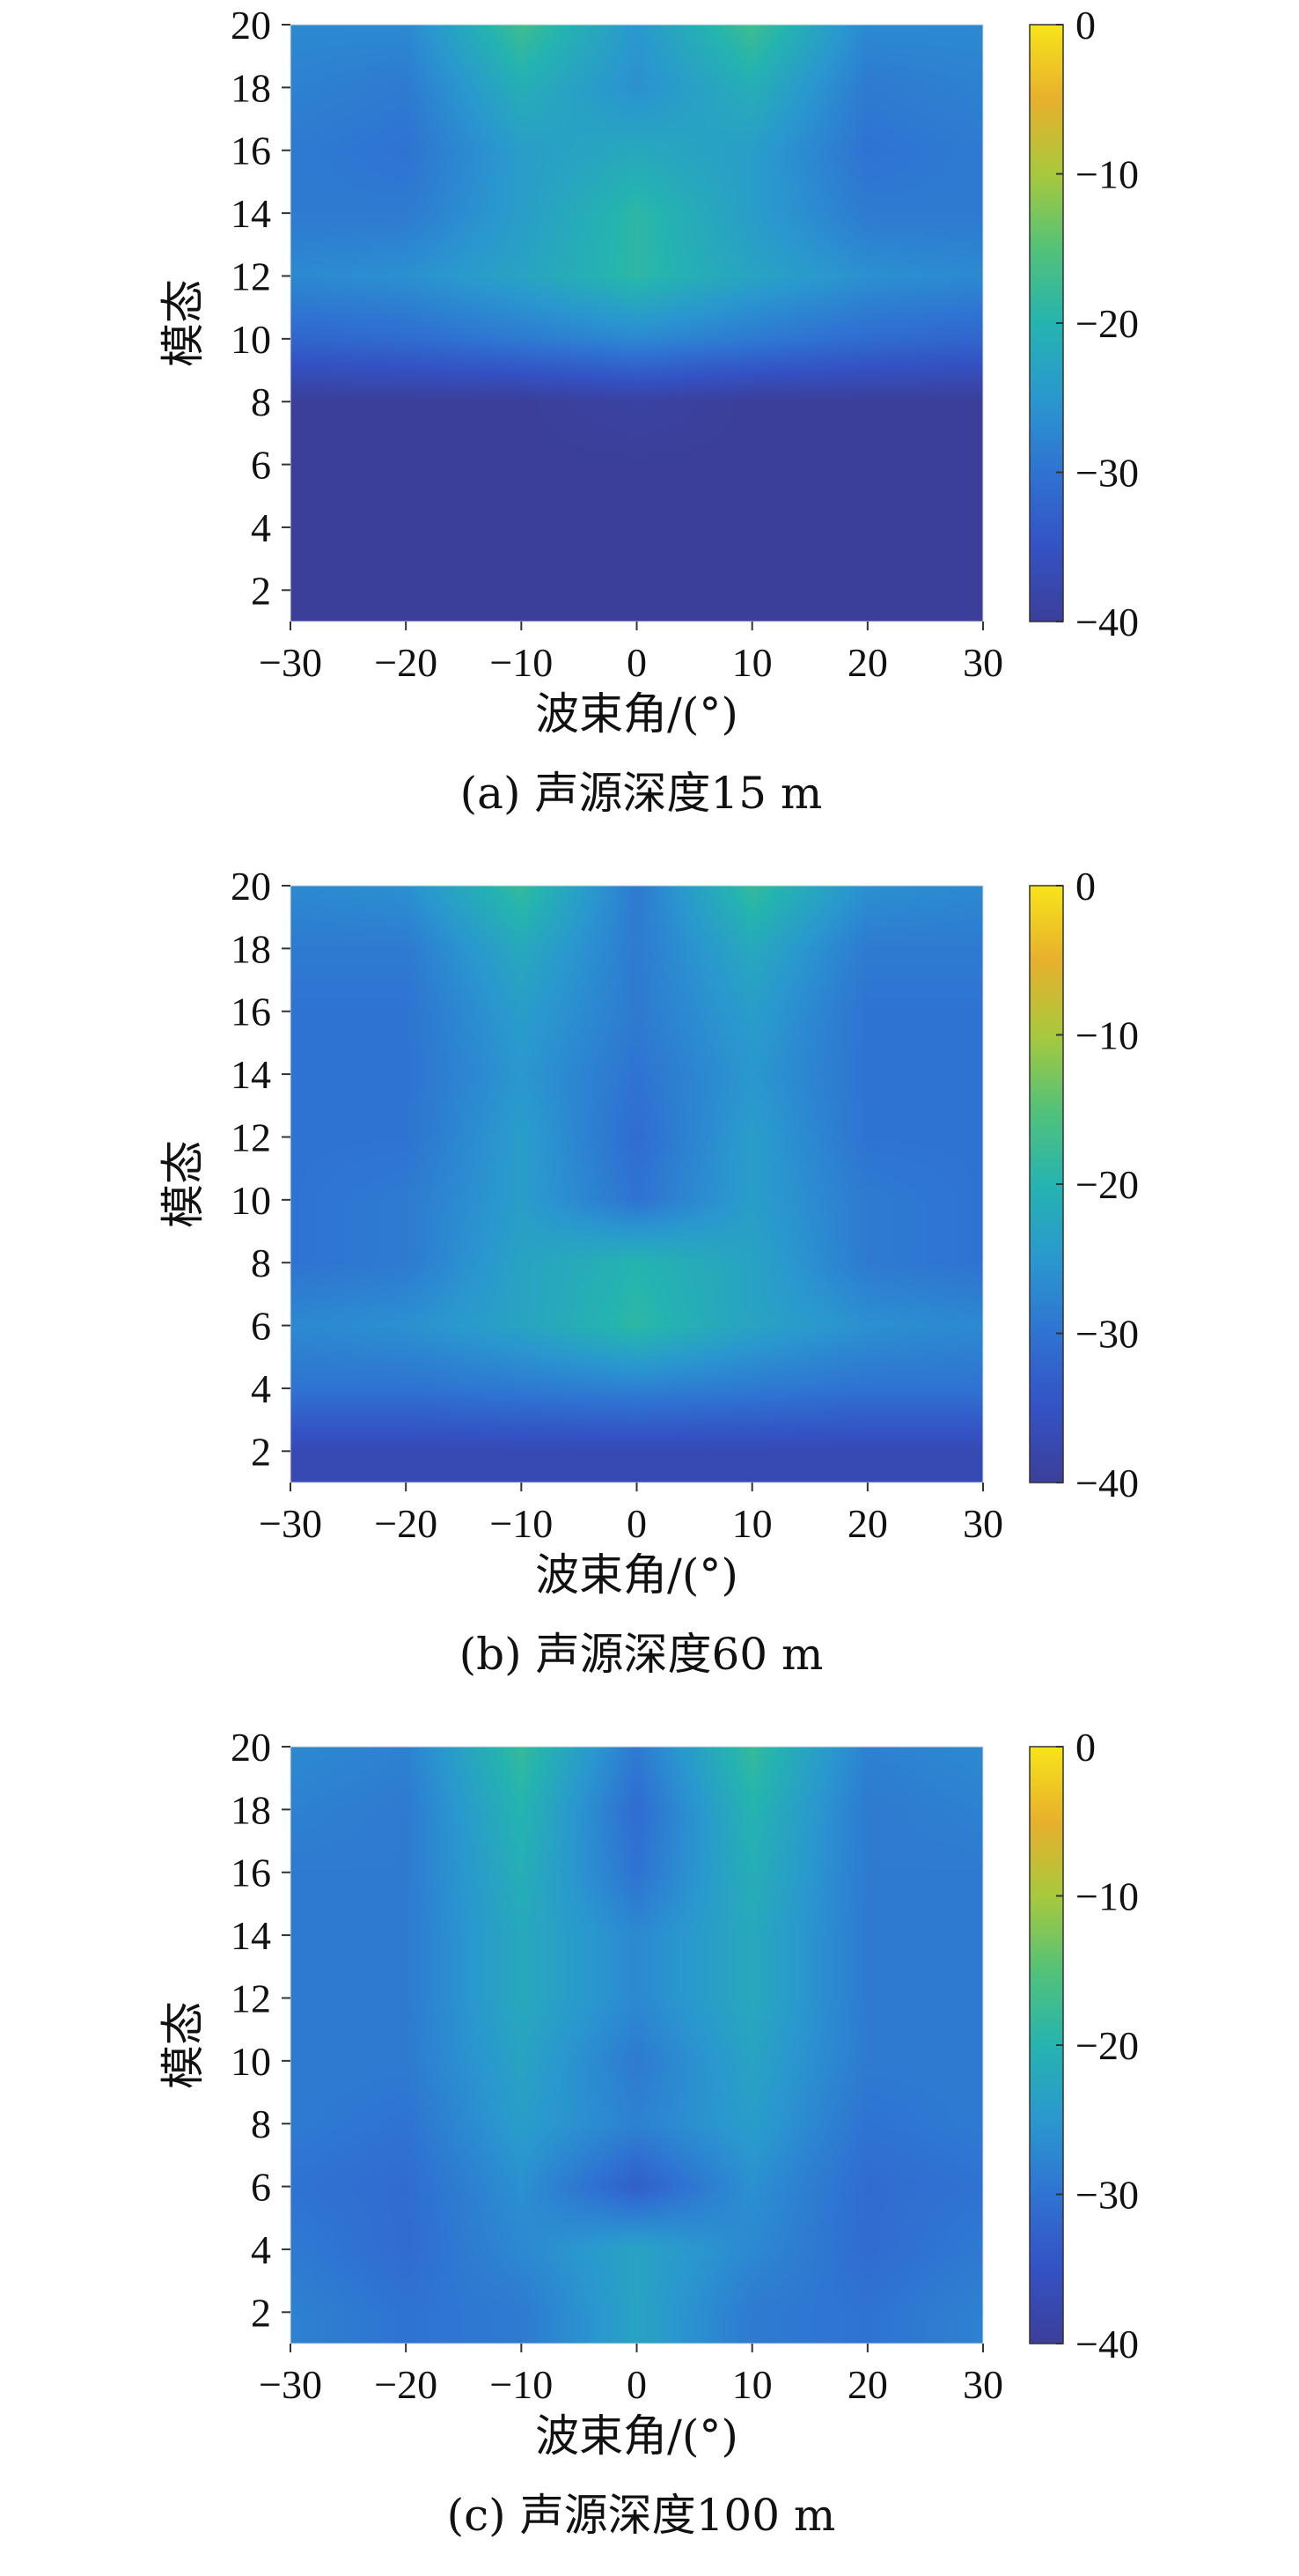 The width and height of the screenshot is (1299, 2576). What do you see at coordinates (641, 2516) in the screenshot?
I see `panel-caption: (c) 声源深度100 m` at bounding box center [641, 2516].